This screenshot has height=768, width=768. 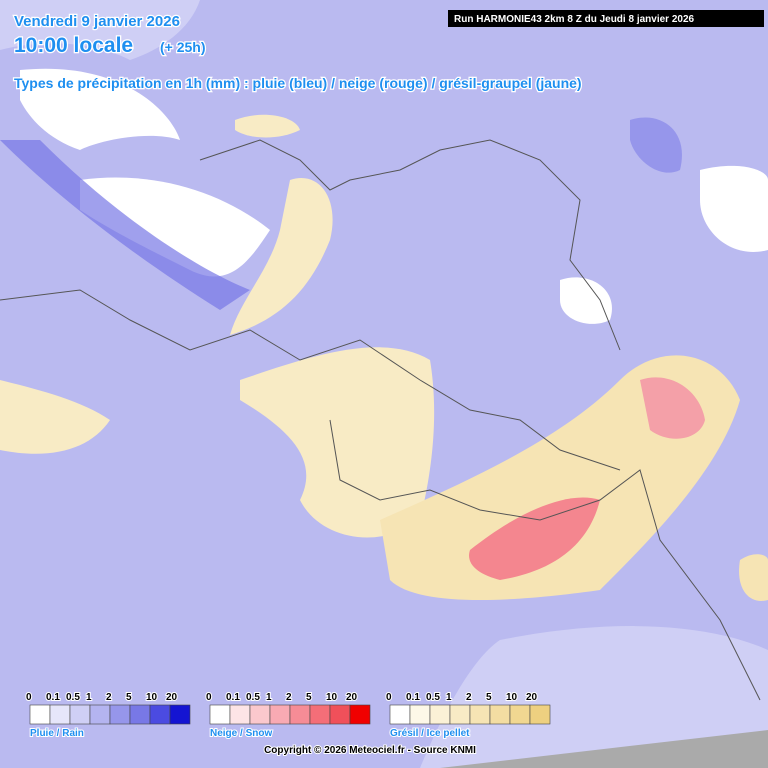 I want to click on out-of-domain, so click(x=604, y=749).